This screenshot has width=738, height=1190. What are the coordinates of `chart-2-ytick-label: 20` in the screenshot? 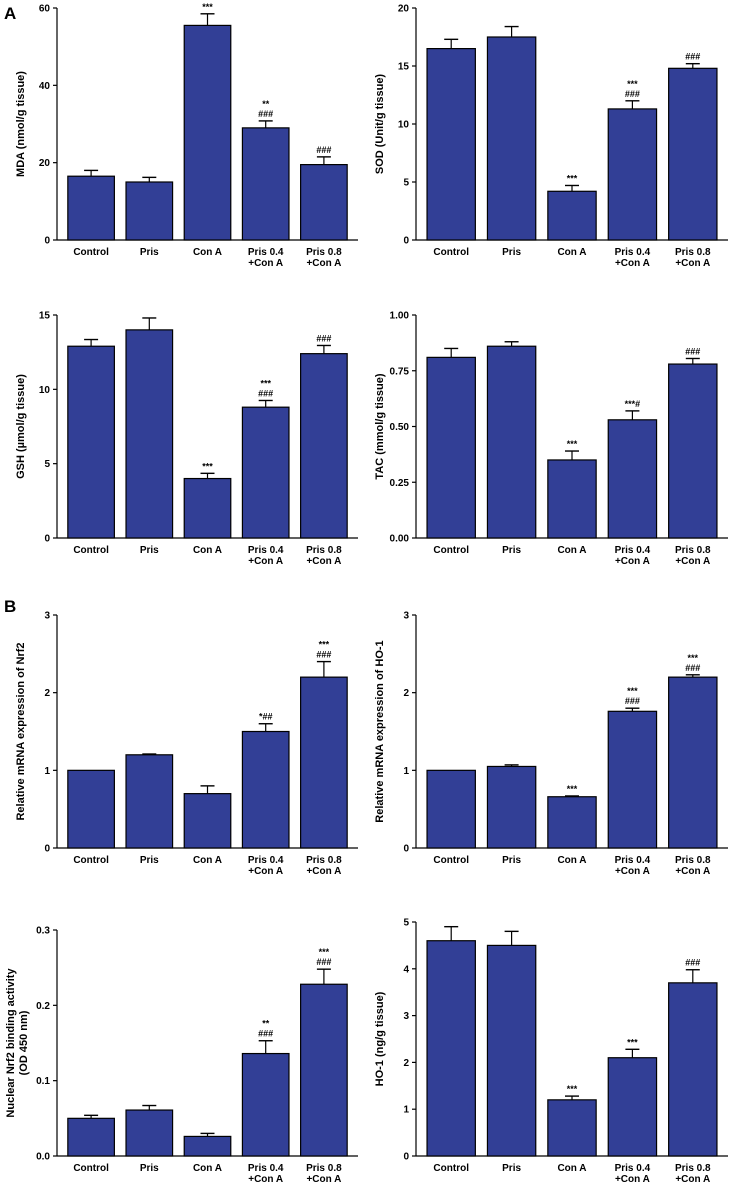 It's located at (404, 9).